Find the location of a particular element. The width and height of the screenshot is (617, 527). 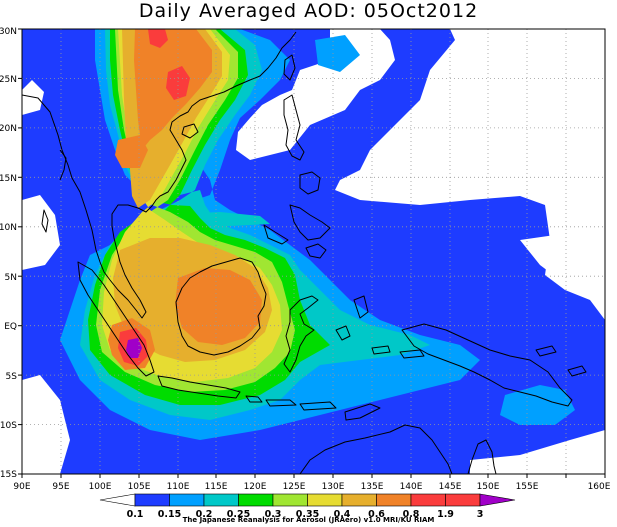

map-title: Daily Averaged AOD: 05Oct2012 is located at coordinates (308, 11).